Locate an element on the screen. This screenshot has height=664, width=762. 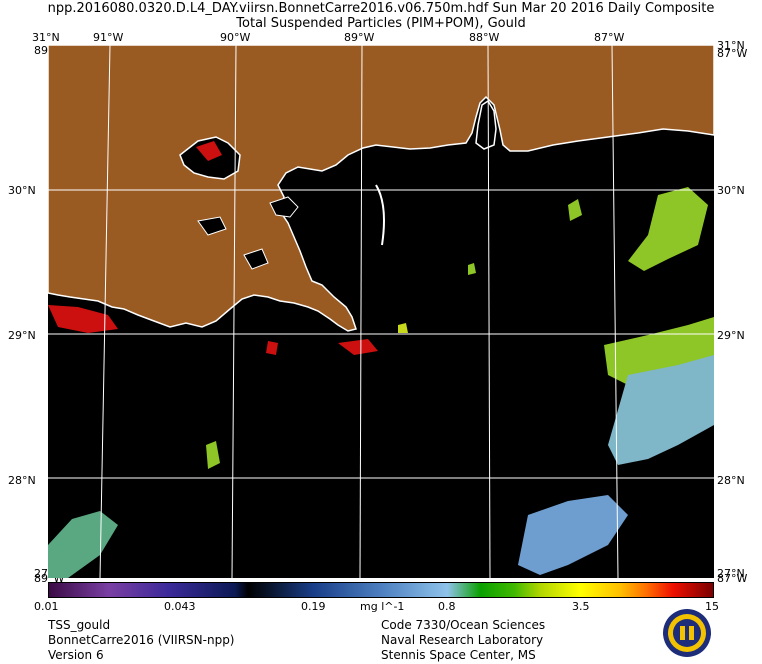
colorbar-tick-2: 0.19 is located at coordinates (313, 606).